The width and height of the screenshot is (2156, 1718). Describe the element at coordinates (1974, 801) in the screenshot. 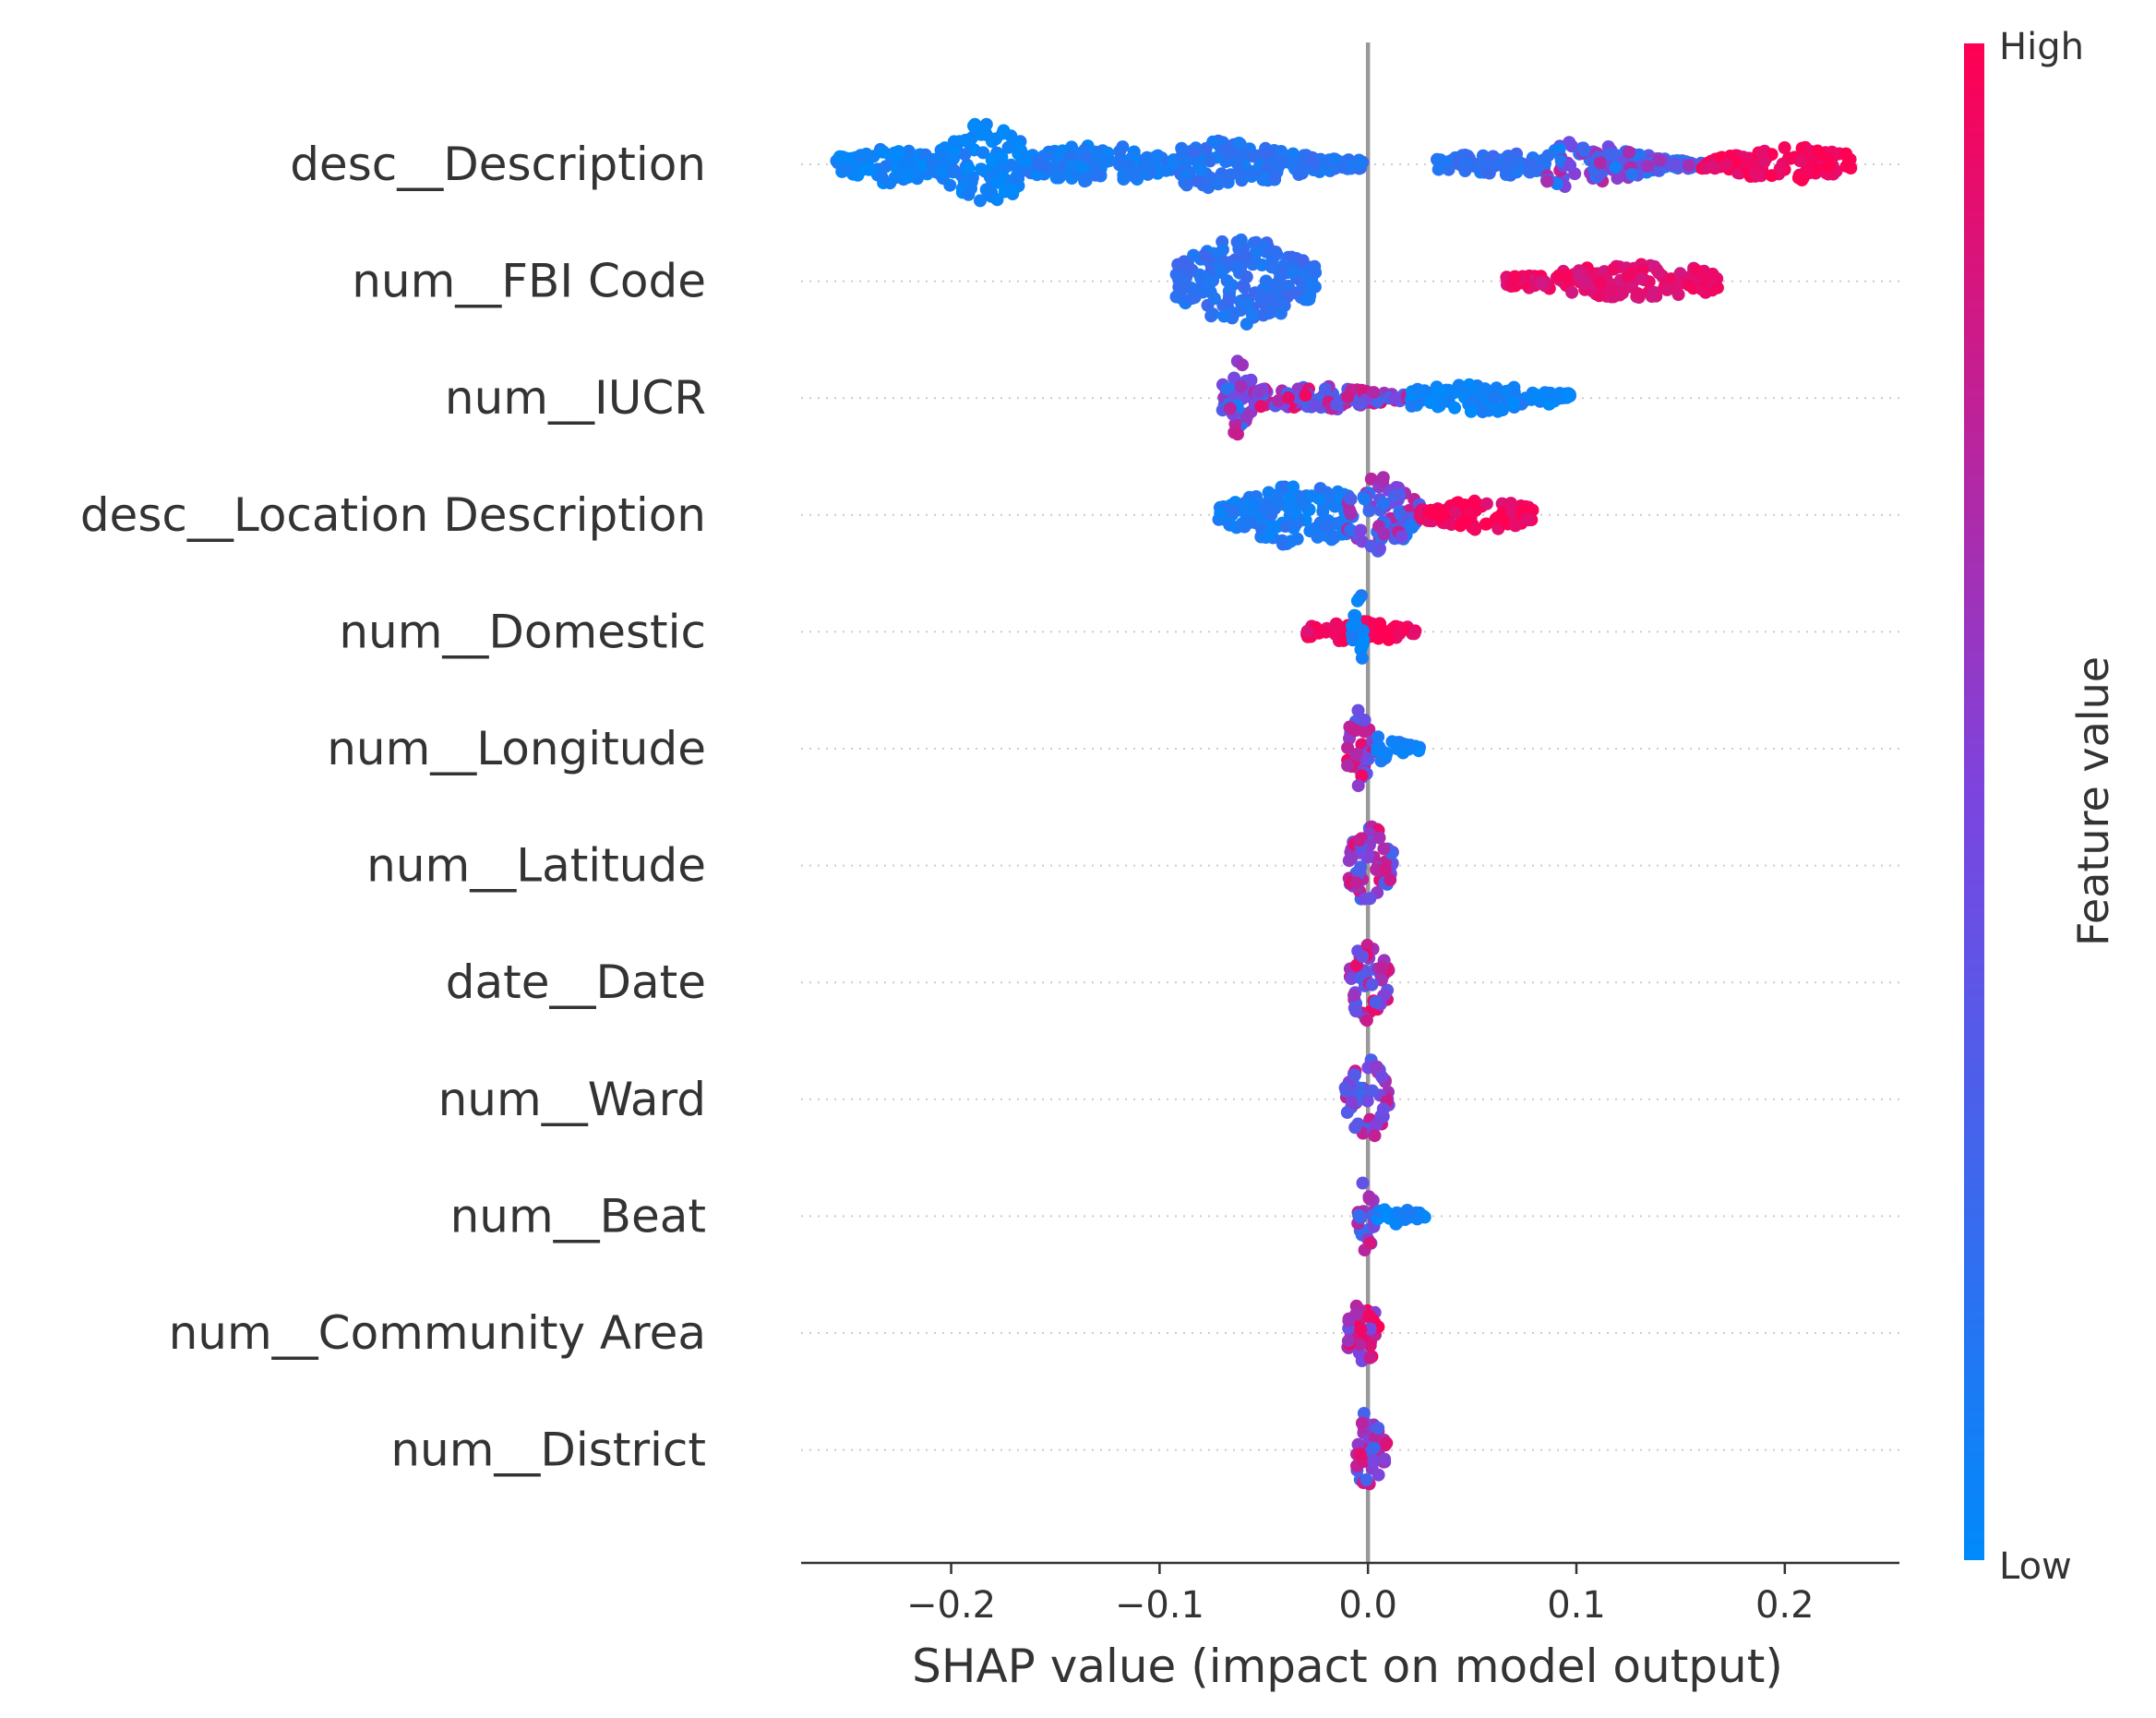

I see `colorbar` at that location.